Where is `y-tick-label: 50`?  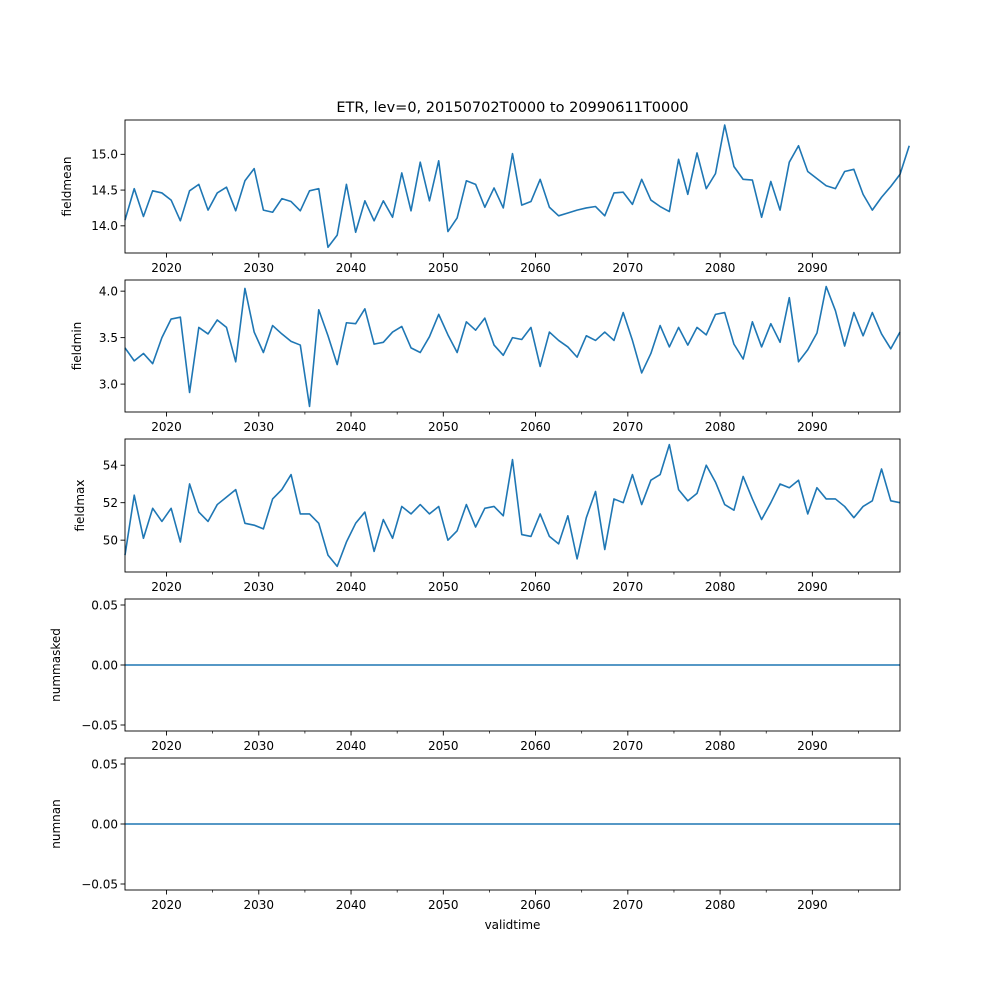
y-tick-label: 50 is located at coordinates (110, 540).